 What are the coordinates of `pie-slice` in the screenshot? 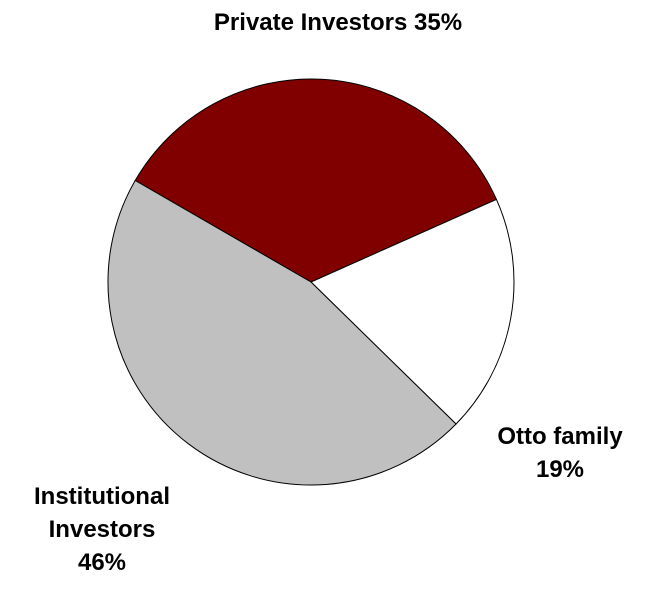 It's located at (412, 311).